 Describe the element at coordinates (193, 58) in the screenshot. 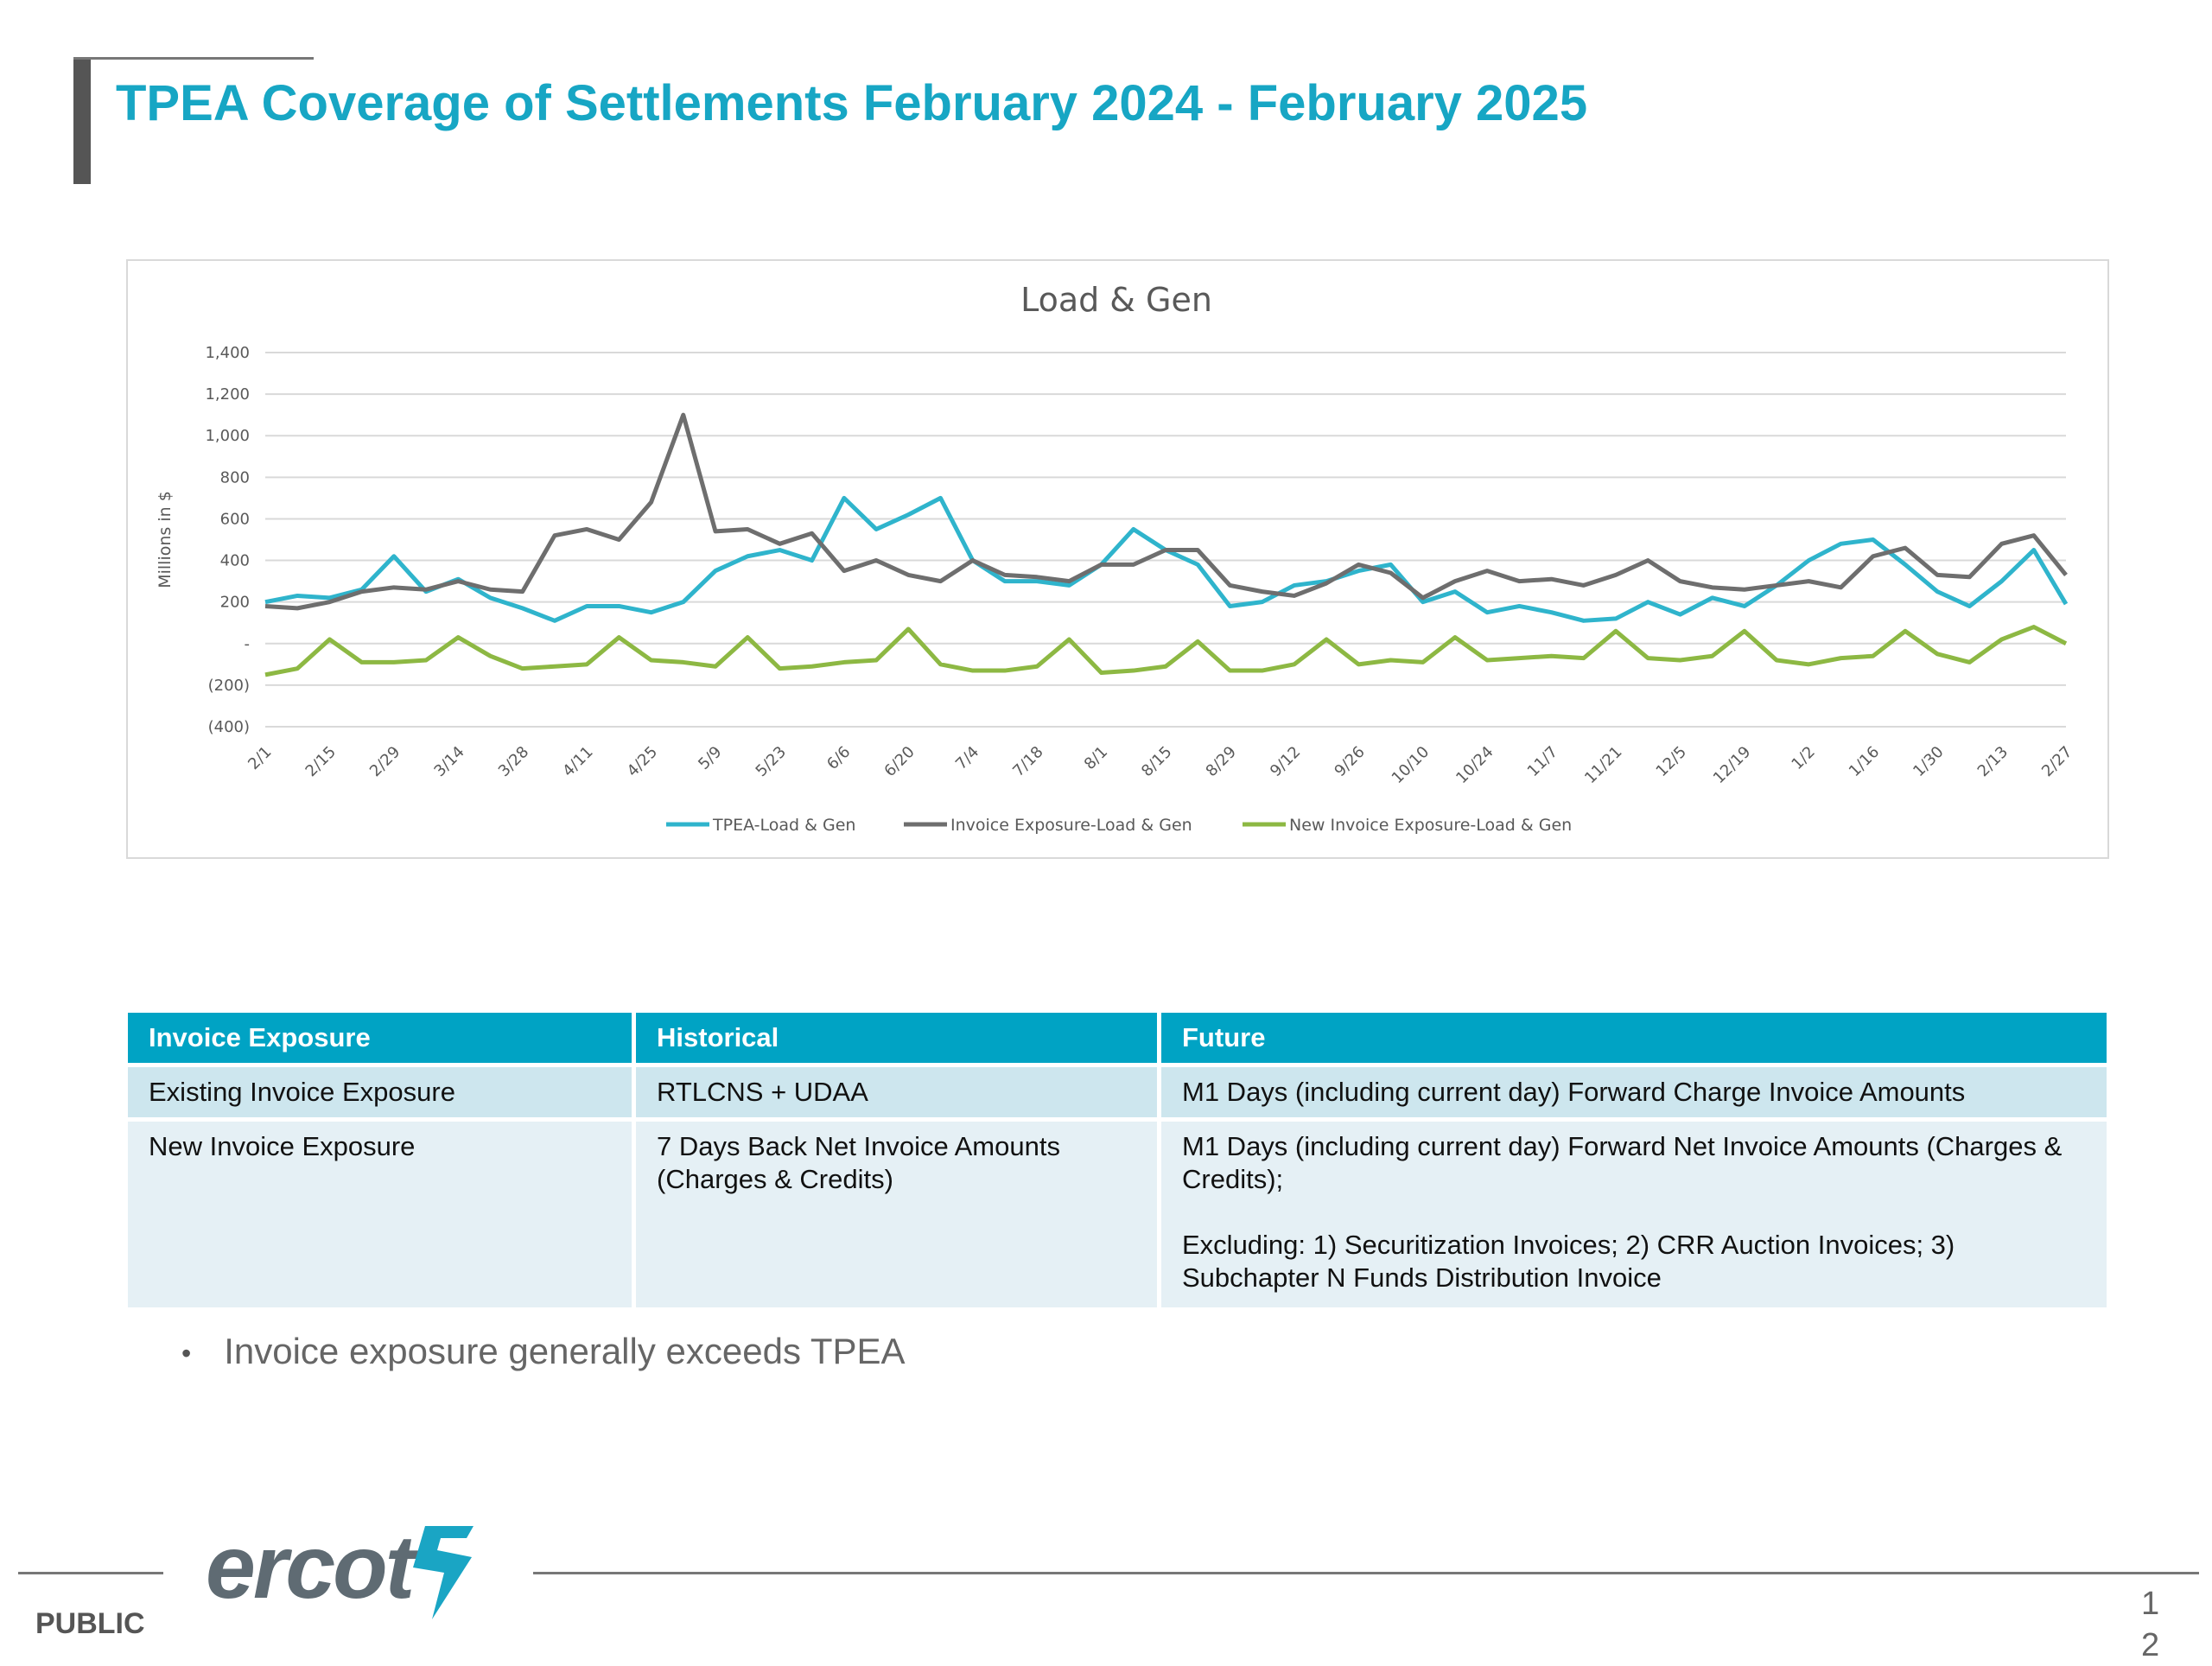

I see `title-rule` at that location.